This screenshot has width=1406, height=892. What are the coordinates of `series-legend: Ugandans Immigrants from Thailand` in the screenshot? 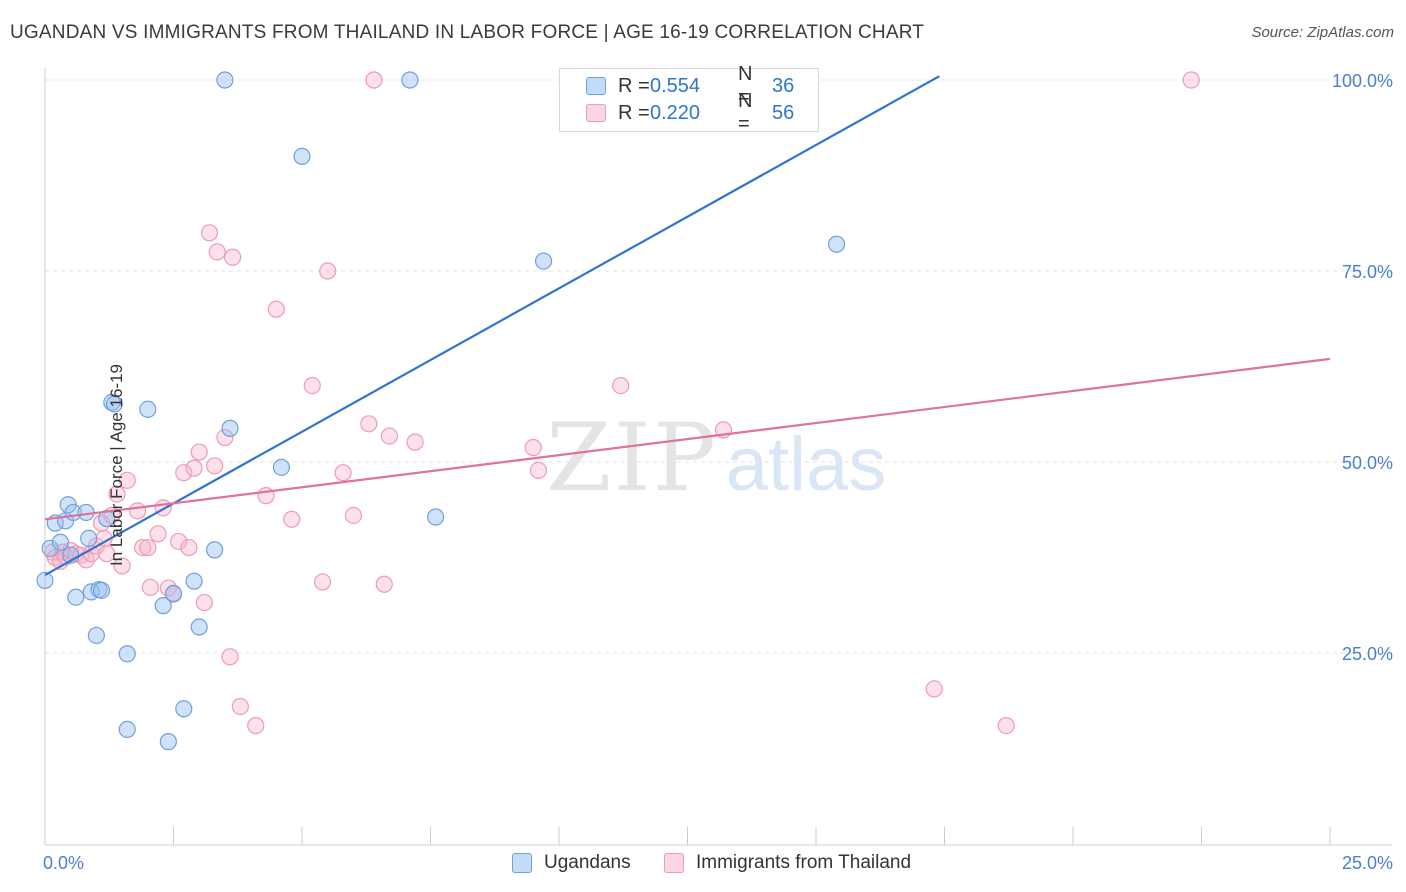 It's located at (703, 865).